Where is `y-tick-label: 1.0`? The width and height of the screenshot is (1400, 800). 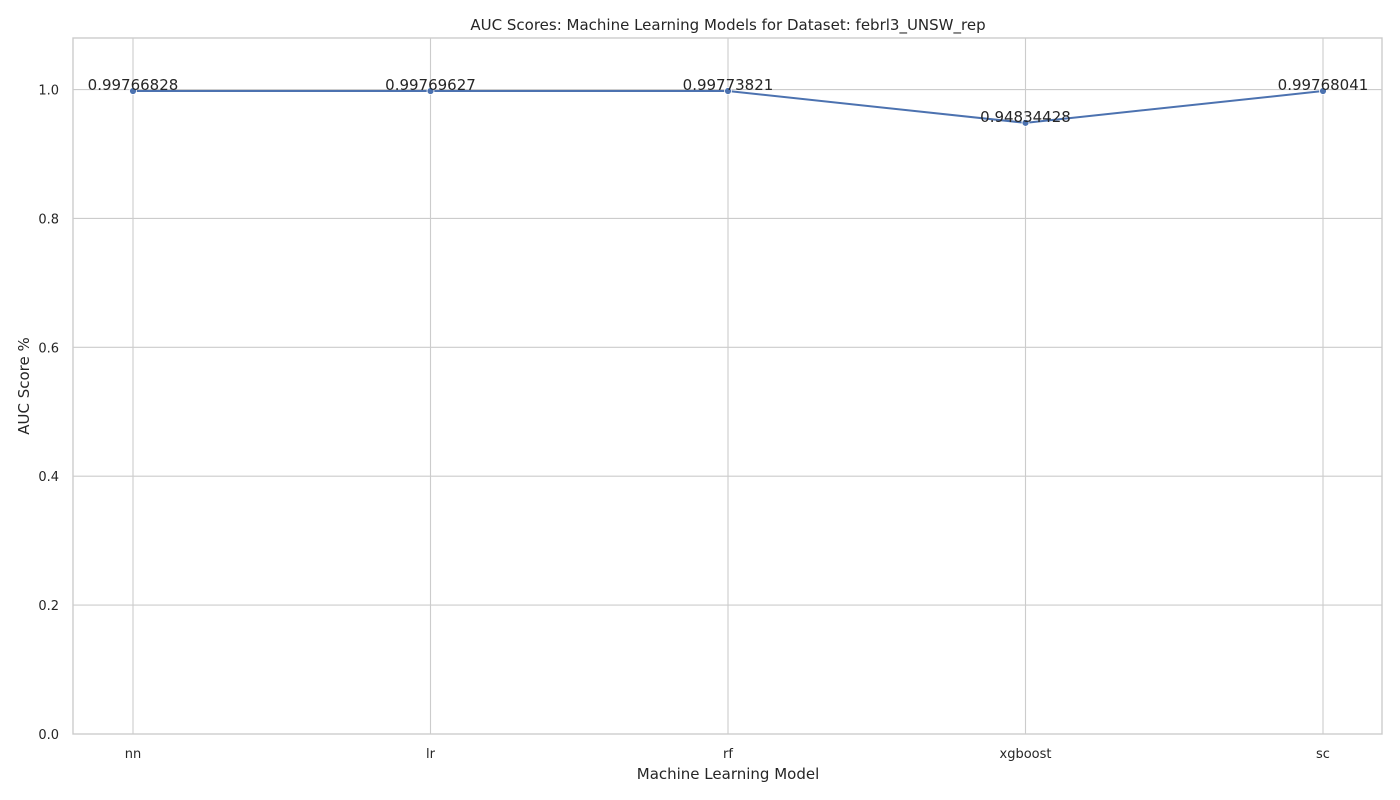 y-tick-label: 1.0 is located at coordinates (48, 91).